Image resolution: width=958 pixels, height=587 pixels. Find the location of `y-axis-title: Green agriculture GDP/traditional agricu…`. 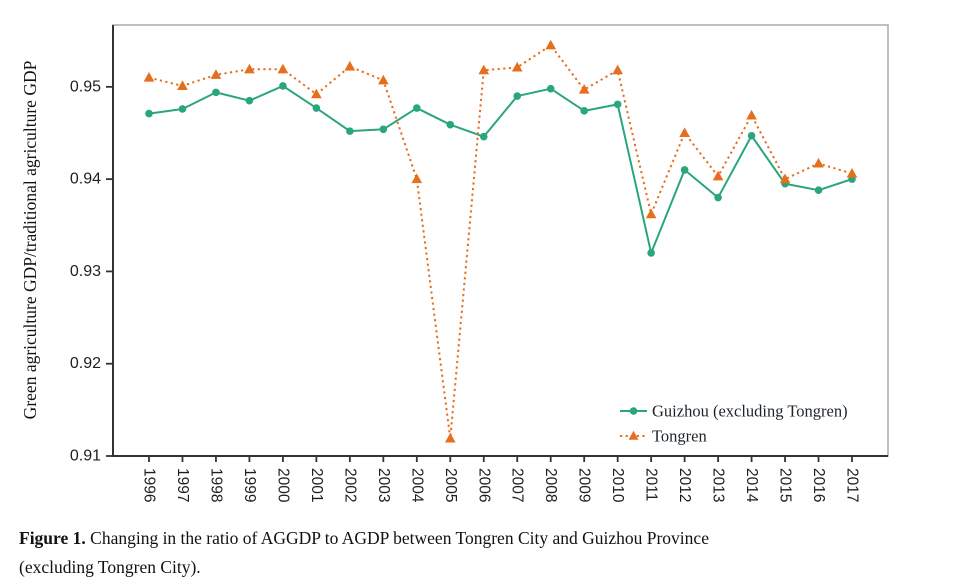

y-axis-title: Green agriculture GDP/traditional agricu… is located at coordinates (30, 239).